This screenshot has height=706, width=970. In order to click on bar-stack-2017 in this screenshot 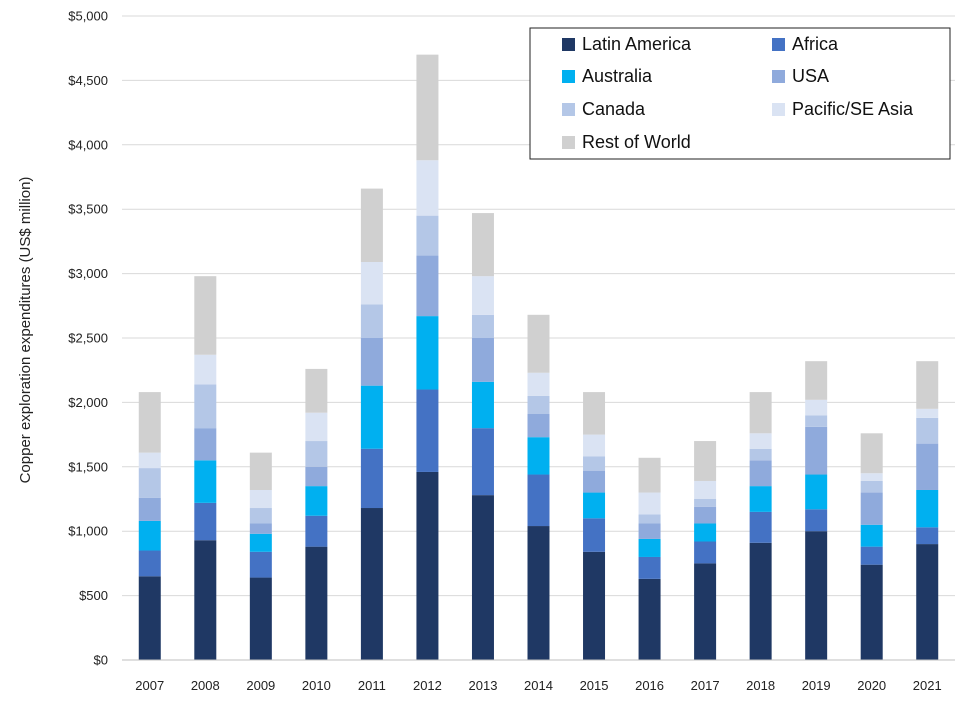, I will do `click(705, 550)`.